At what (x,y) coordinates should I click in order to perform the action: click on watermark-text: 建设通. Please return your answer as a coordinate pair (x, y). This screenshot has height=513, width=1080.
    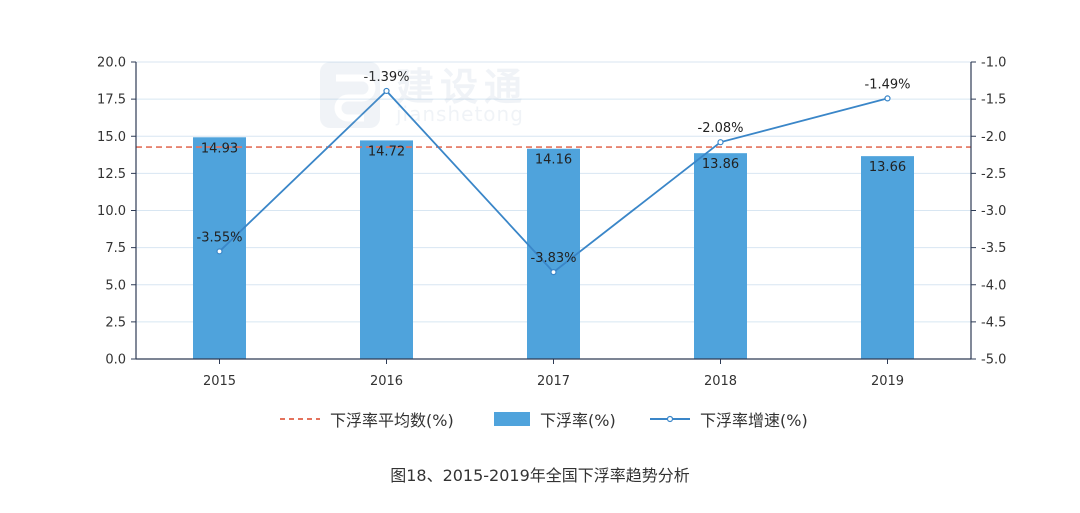
    Looking at the image, I should click on (462, 87).